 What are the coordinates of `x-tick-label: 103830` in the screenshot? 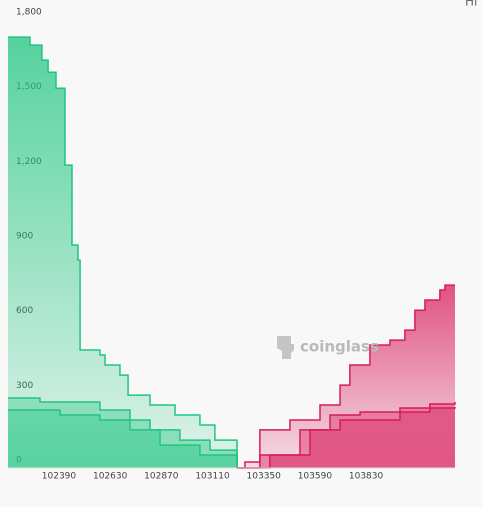 It's located at (366, 477).